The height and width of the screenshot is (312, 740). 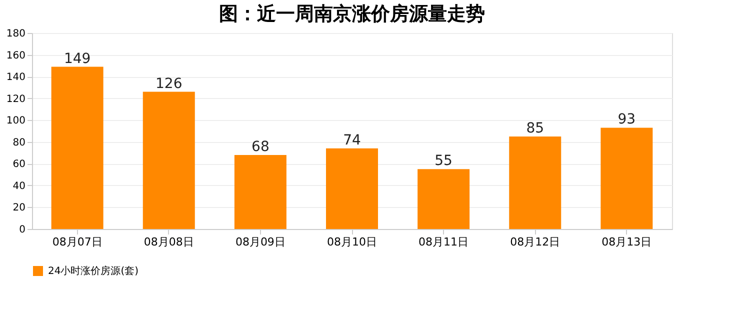 I want to click on legend-label: 24小时涨价房源(套), so click(x=93, y=271).